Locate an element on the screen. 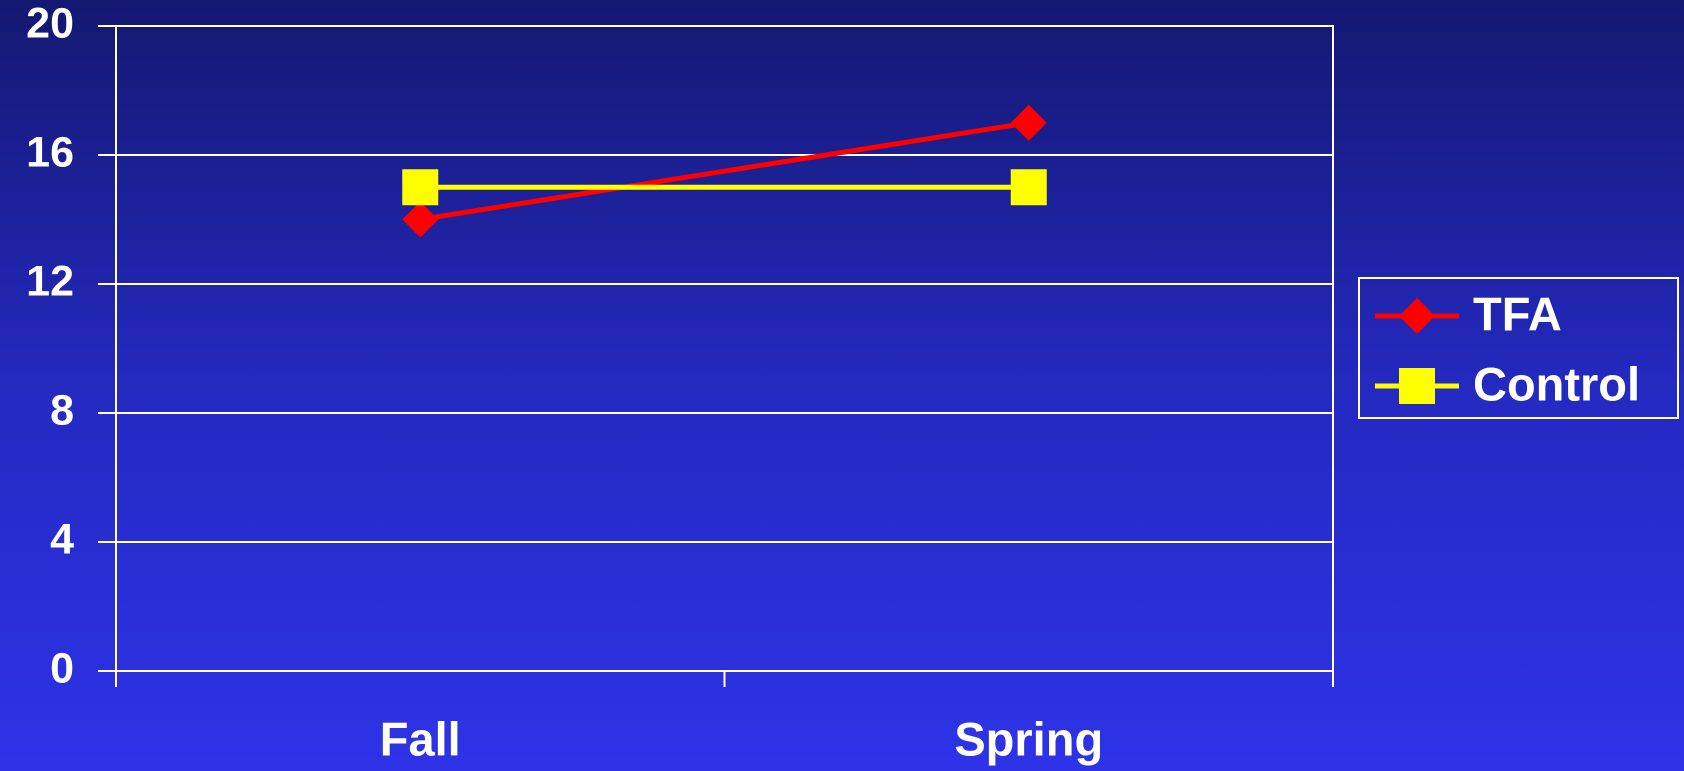  legend-label: Control is located at coordinates (1556, 383).